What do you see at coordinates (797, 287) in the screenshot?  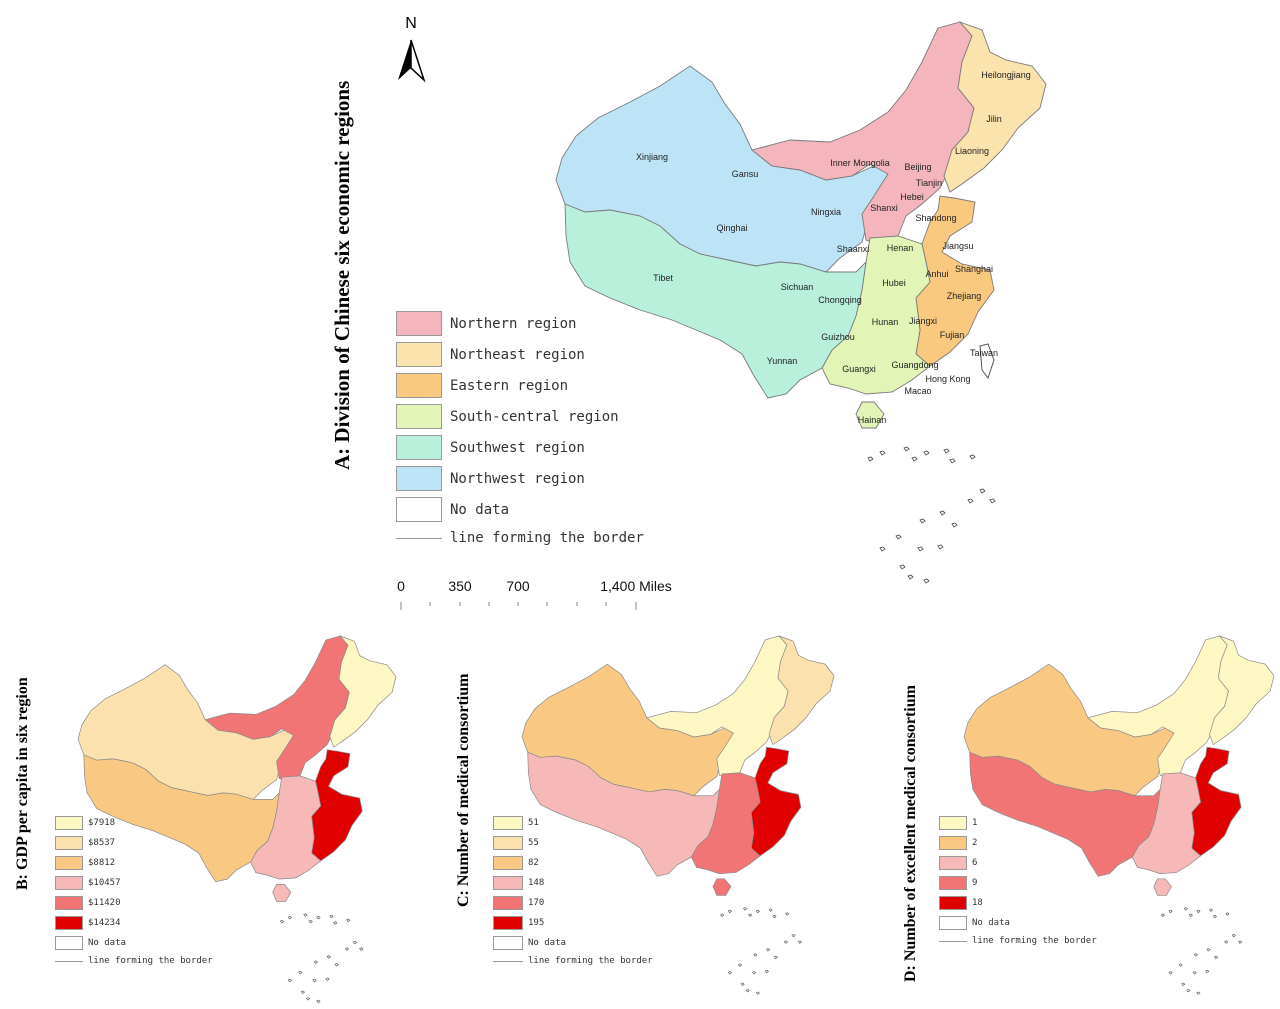 I see `province-label: Sichuan` at bounding box center [797, 287].